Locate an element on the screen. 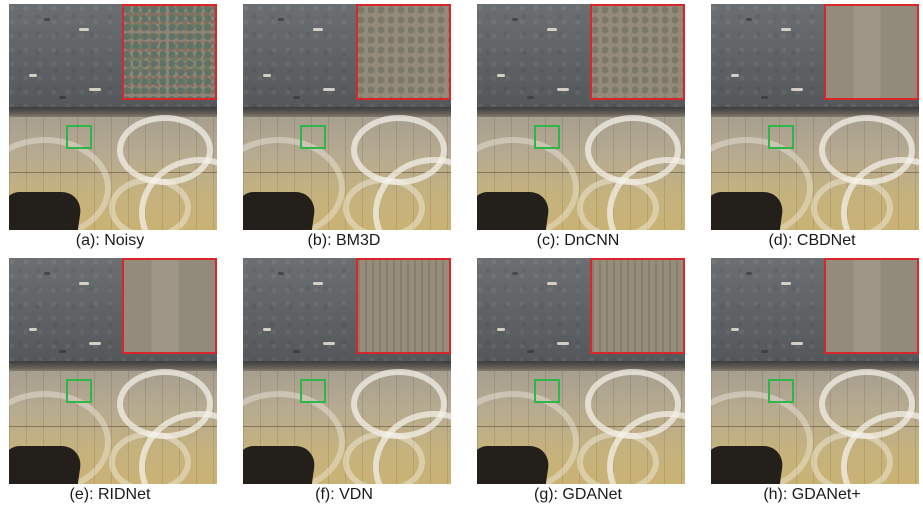 The height and width of the screenshot is (508, 923). panel: (h): GDANet+ is located at coordinates (812, 379).